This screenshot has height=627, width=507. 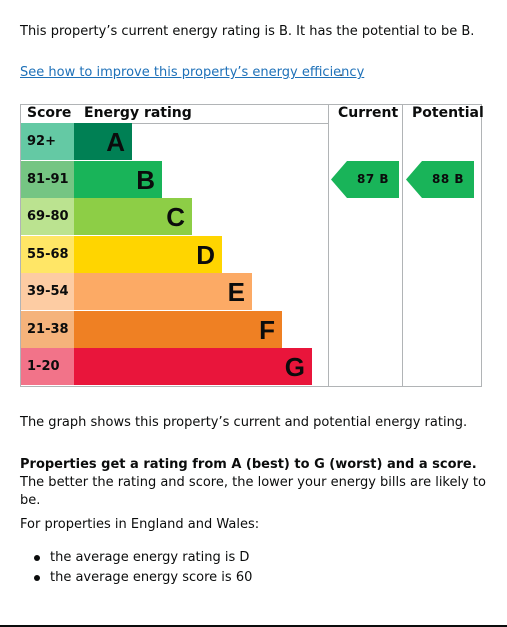 I want to click on score-range-d: 55-68, so click(x=47, y=254).